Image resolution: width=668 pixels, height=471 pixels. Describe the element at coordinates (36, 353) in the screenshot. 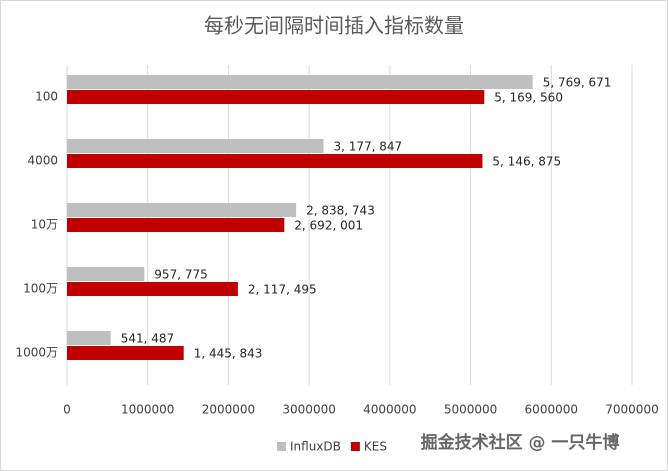

I see `y-tick-label: 1000万` at that location.